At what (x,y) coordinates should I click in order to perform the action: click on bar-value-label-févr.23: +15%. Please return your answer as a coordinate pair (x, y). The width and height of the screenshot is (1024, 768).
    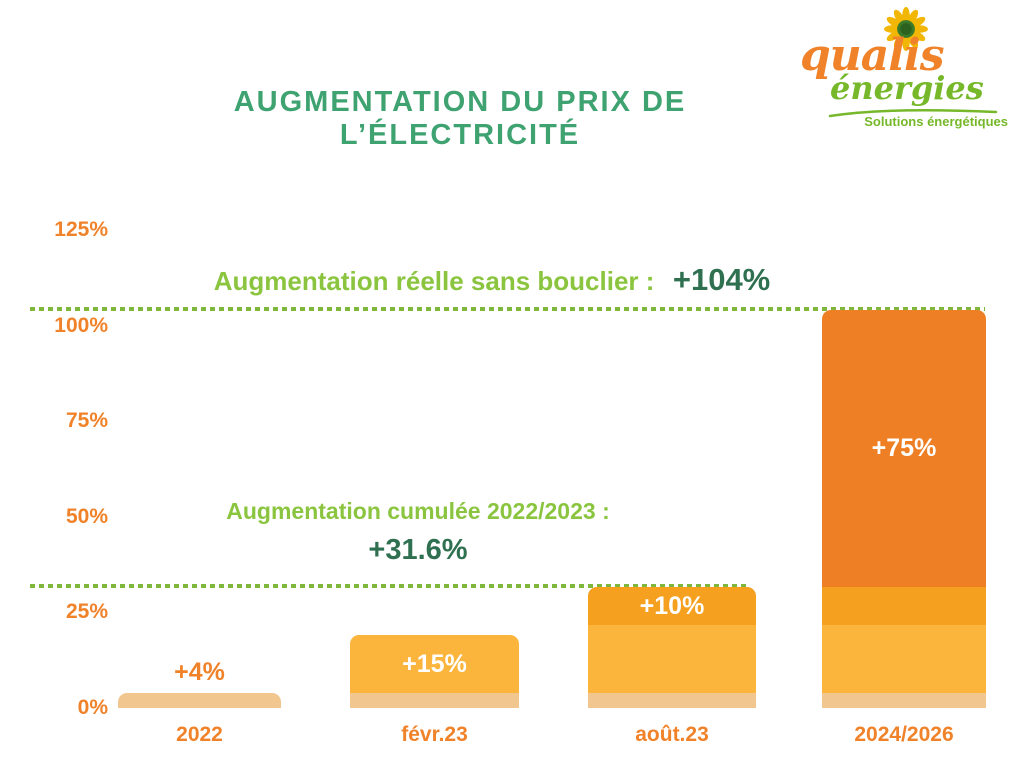
    Looking at the image, I should click on (434, 663).